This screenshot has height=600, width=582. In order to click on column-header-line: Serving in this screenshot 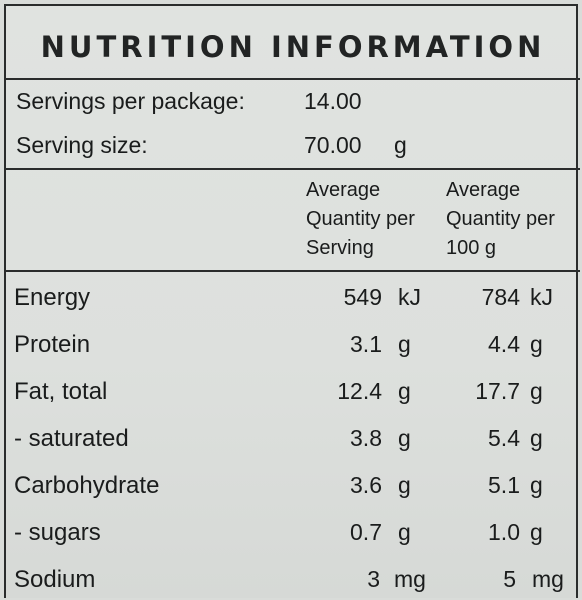, I will do `click(340, 248)`.